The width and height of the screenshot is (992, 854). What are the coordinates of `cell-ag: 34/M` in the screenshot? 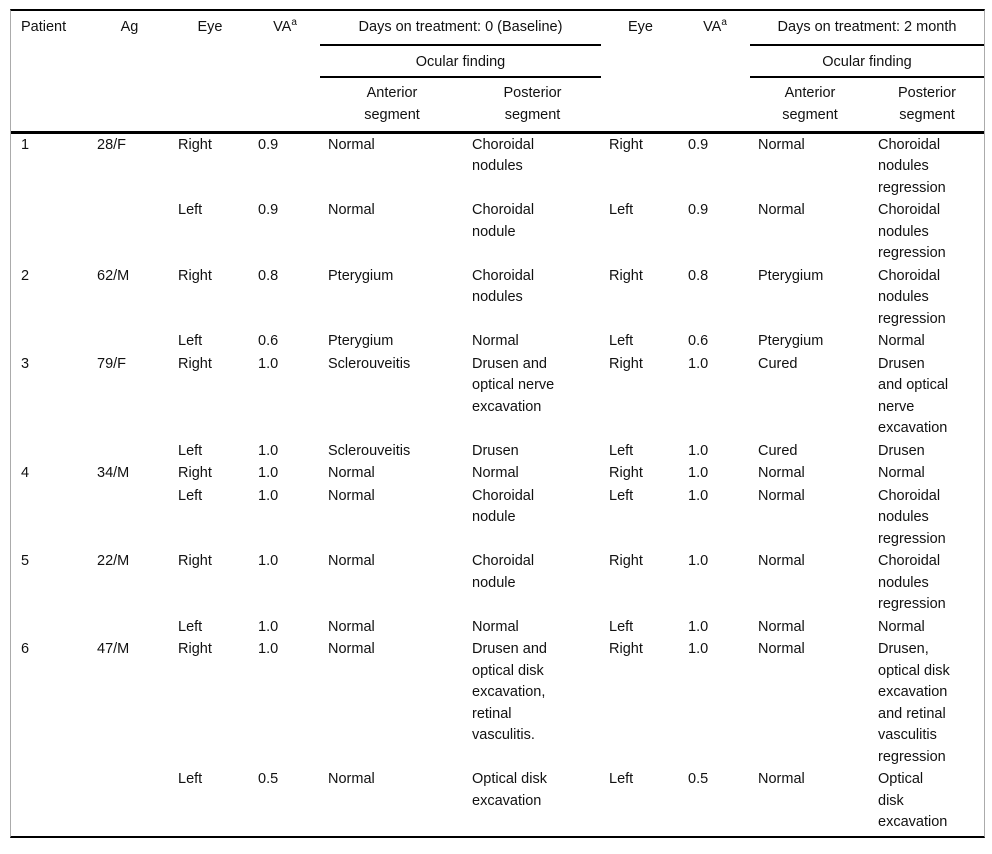 It's located at (113, 473).